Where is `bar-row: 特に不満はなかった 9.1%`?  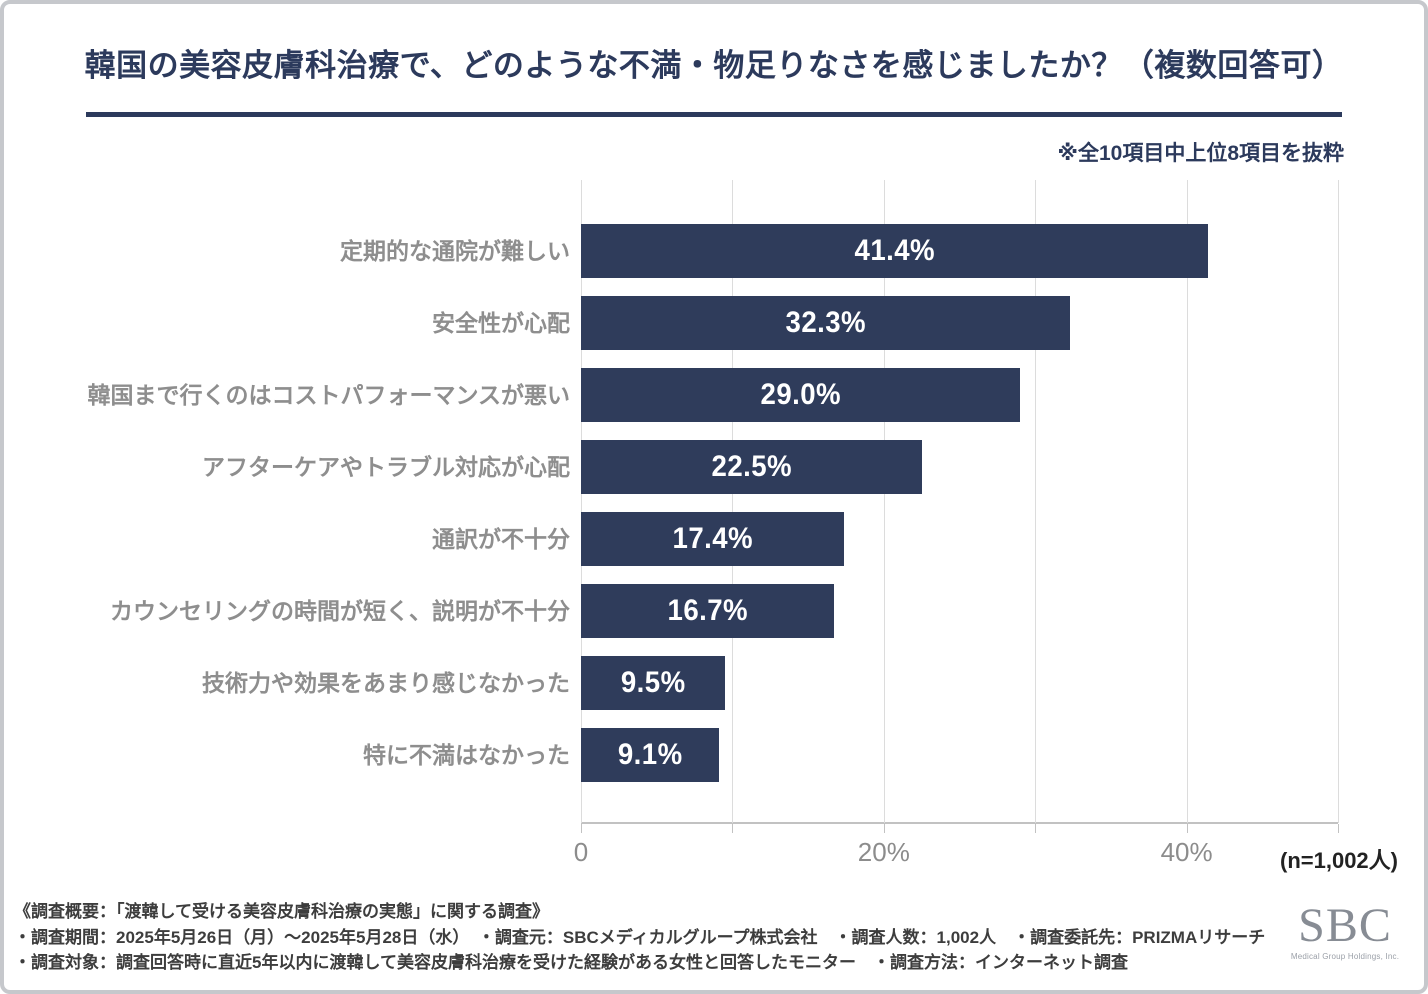
bar-row: 特に不満はなかった 9.1% is located at coordinates (850, 755).